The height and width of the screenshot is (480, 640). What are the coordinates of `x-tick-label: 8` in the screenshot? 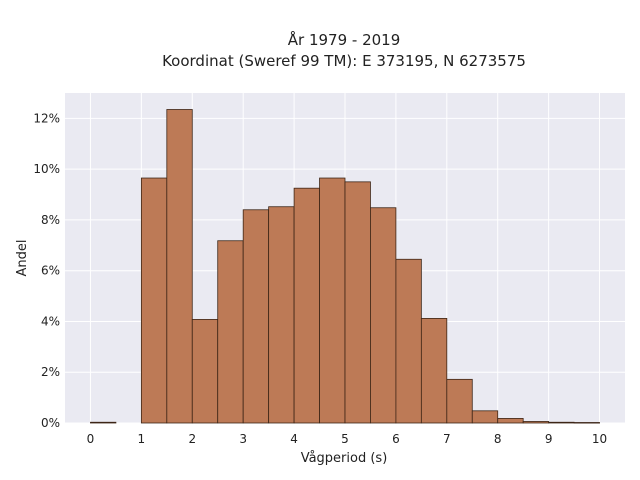 It's located at (498, 439).